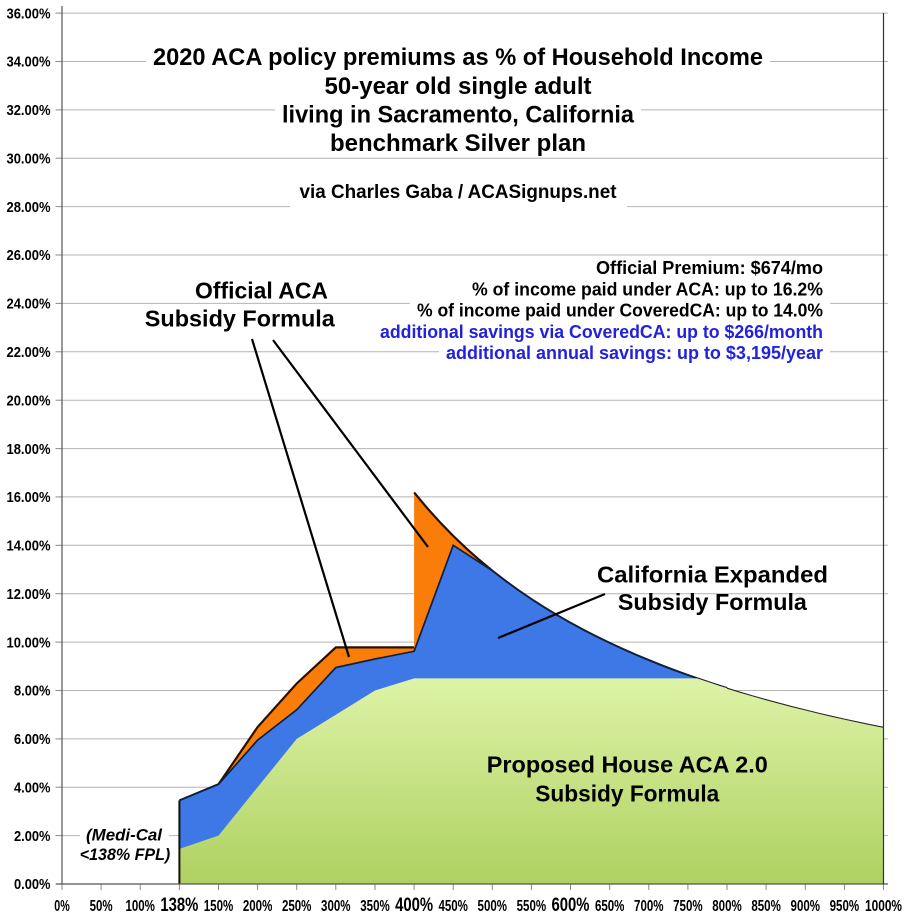  Describe the element at coordinates (29, 546) in the screenshot. I see `svg-text: 14.00%` at that location.